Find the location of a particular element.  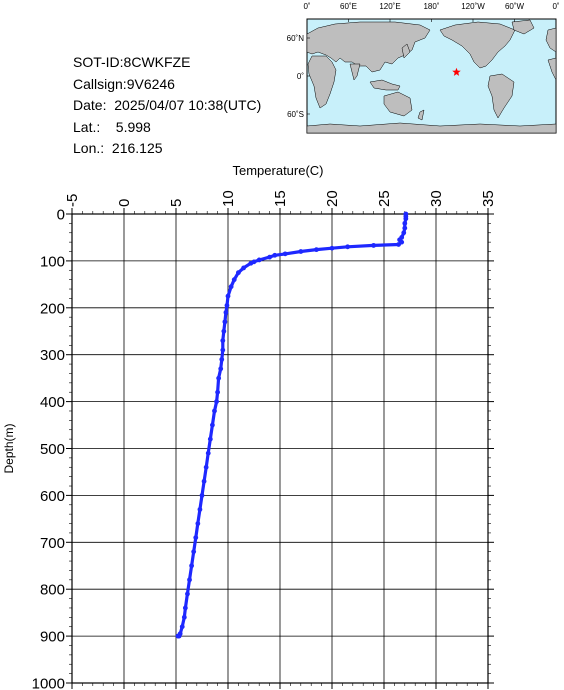

y-tick-label: 500 is located at coordinates (52, 449).